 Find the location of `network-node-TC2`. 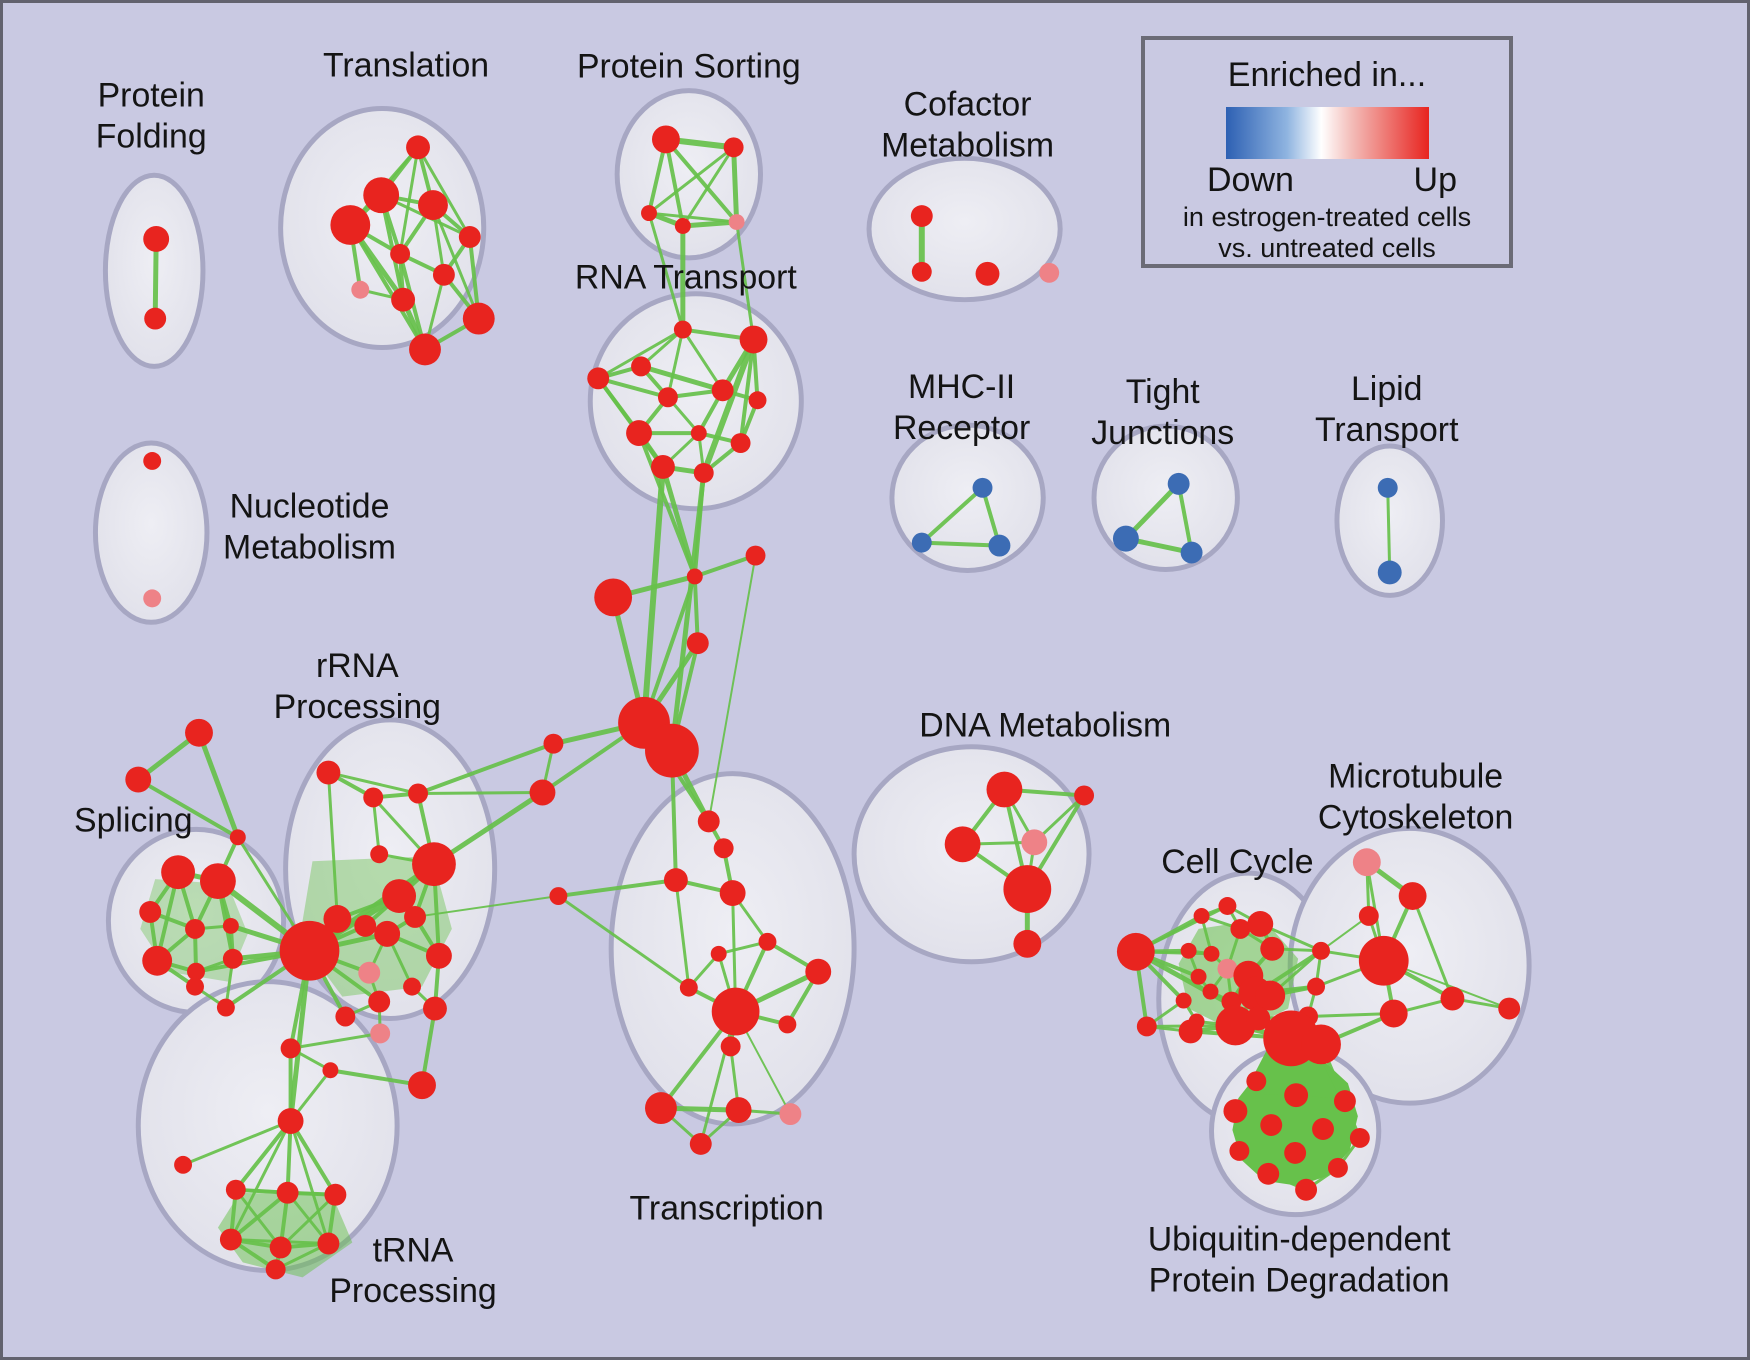

network-node-TC2 is located at coordinates (723, 848).